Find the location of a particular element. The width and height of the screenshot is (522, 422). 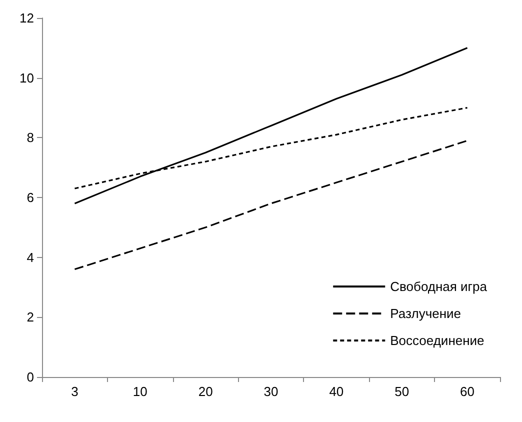

legend-label: Свободная игра is located at coordinates (439, 286).